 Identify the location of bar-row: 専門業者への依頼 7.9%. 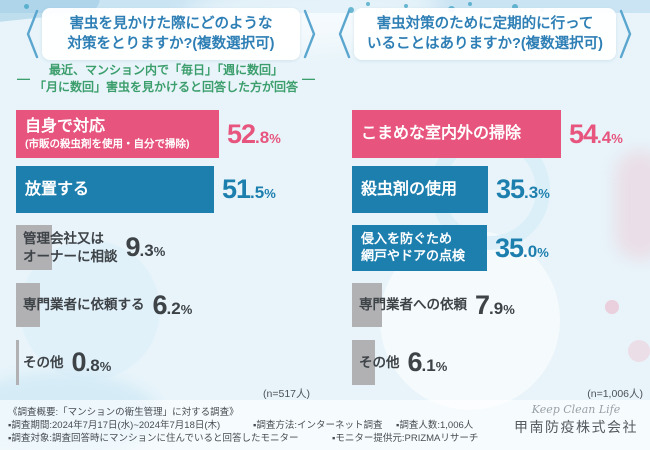
(500, 305).